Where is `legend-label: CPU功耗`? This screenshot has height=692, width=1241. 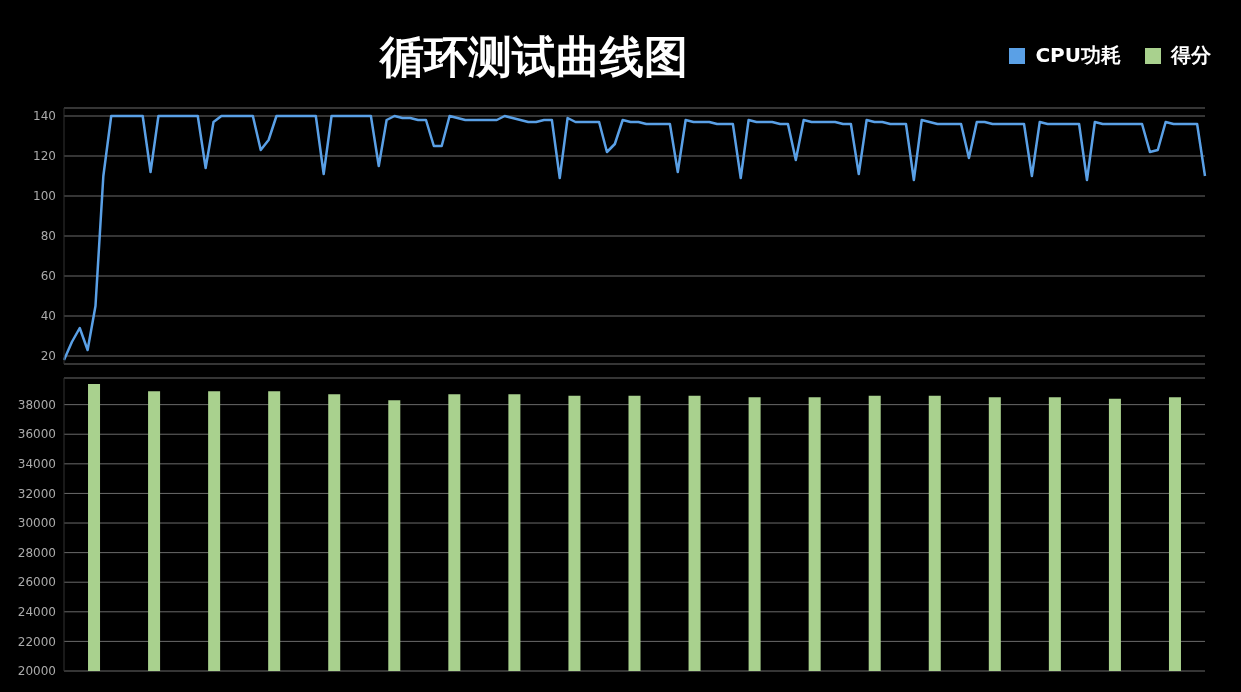
legend-label: CPU功耗 is located at coordinates (1078, 55).